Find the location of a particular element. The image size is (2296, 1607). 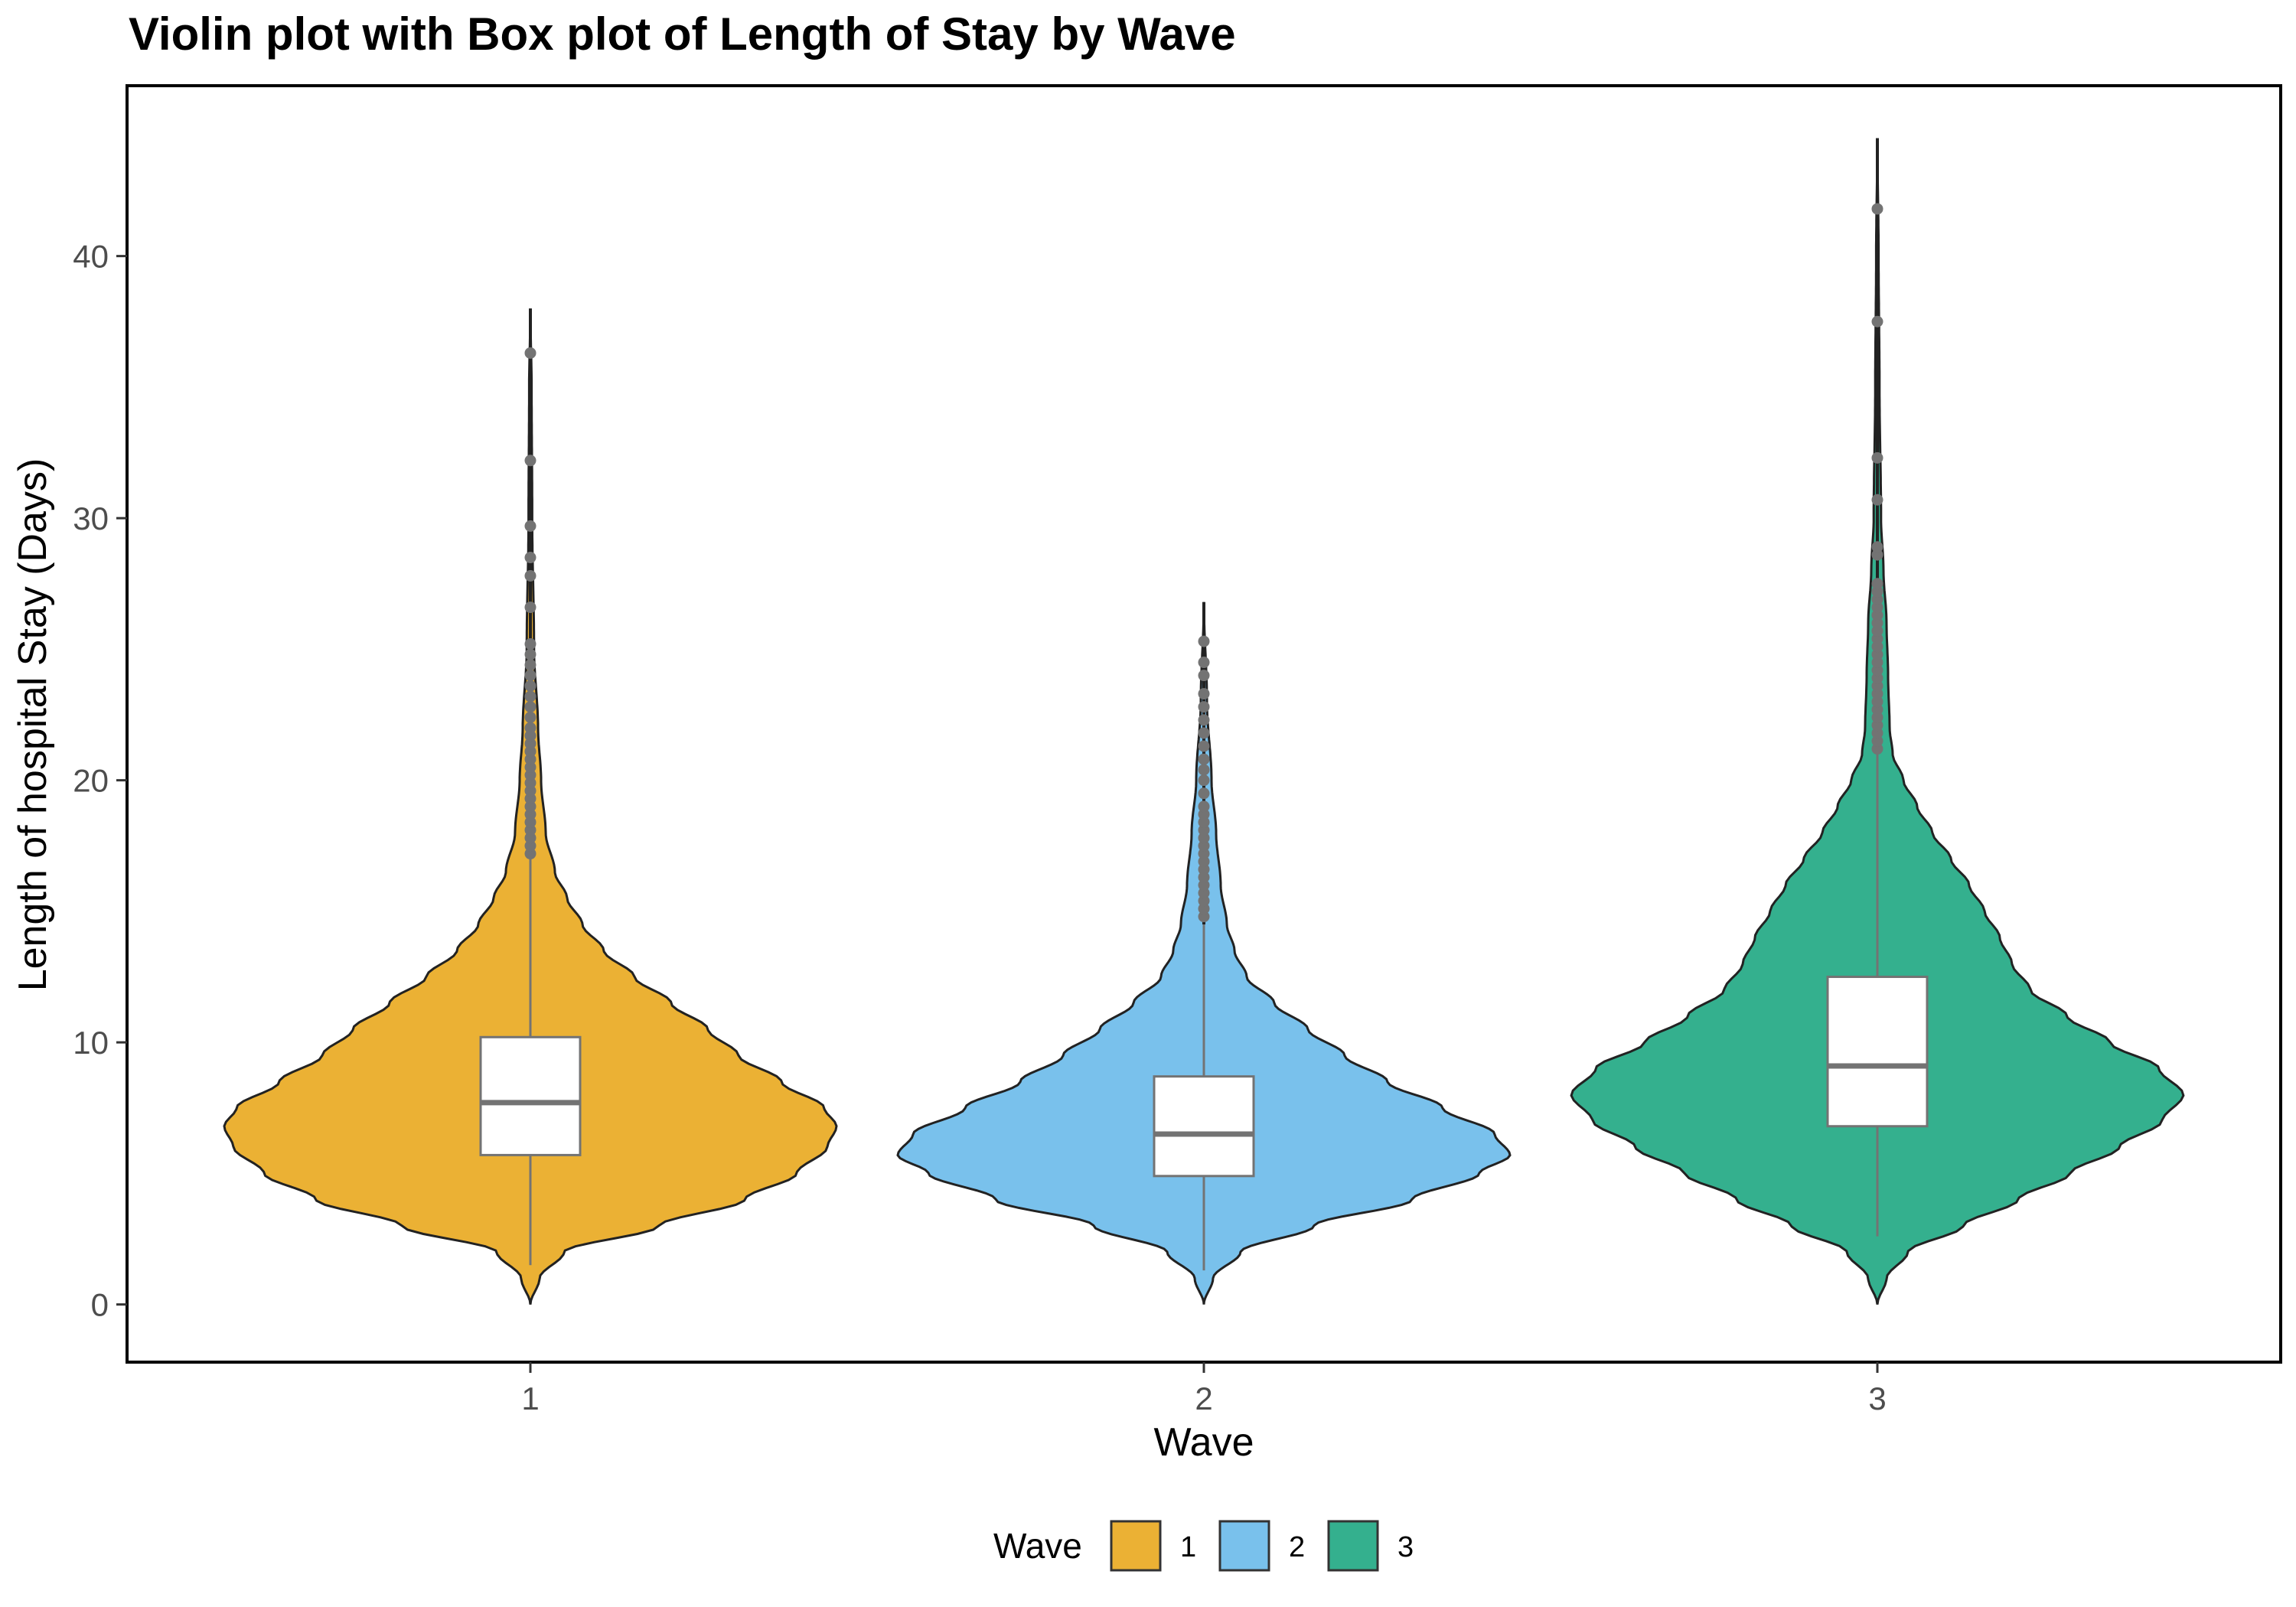

x-tick-label: 3 is located at coordinates (1877, 1398).